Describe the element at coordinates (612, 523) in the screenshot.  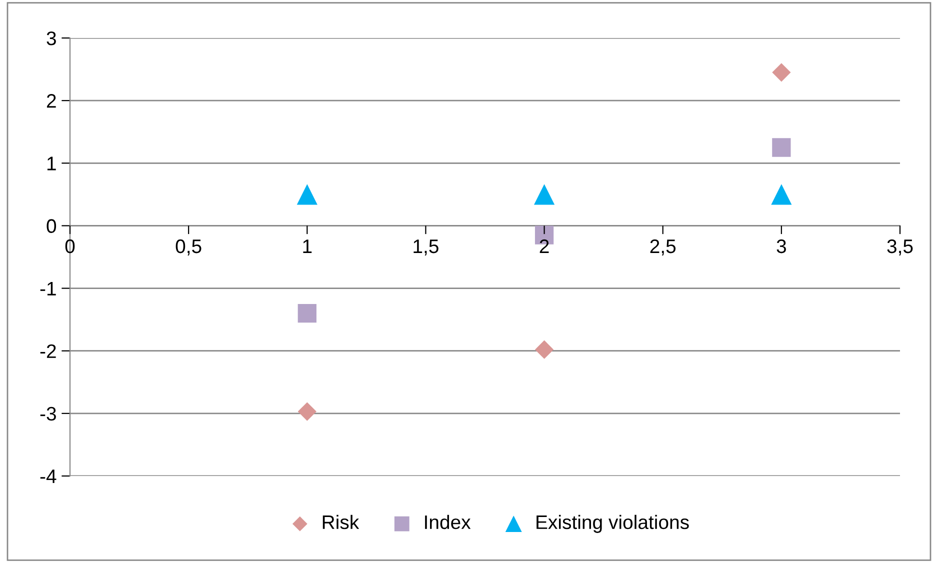
I see `legend-label: Existing violations` at that location.